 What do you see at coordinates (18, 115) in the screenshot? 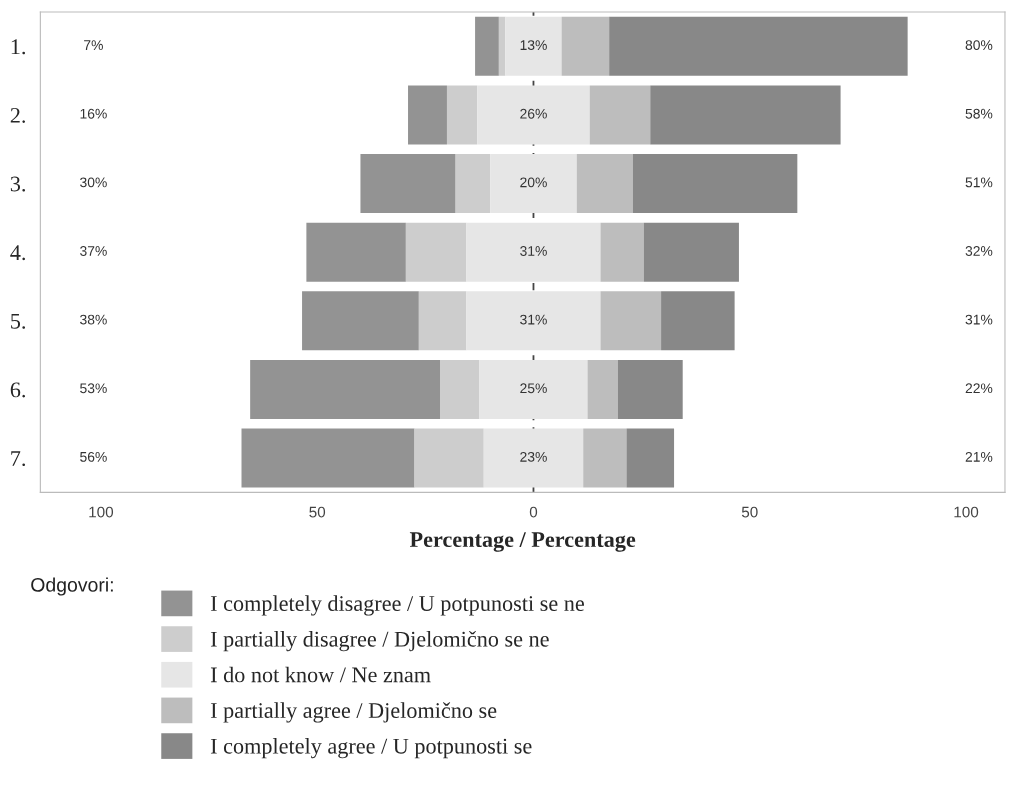
I see `y-tick-label: 2.` at bounding box center [18, 115].